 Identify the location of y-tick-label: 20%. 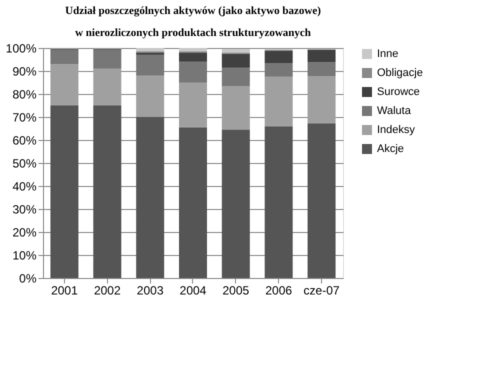
(24, 233).